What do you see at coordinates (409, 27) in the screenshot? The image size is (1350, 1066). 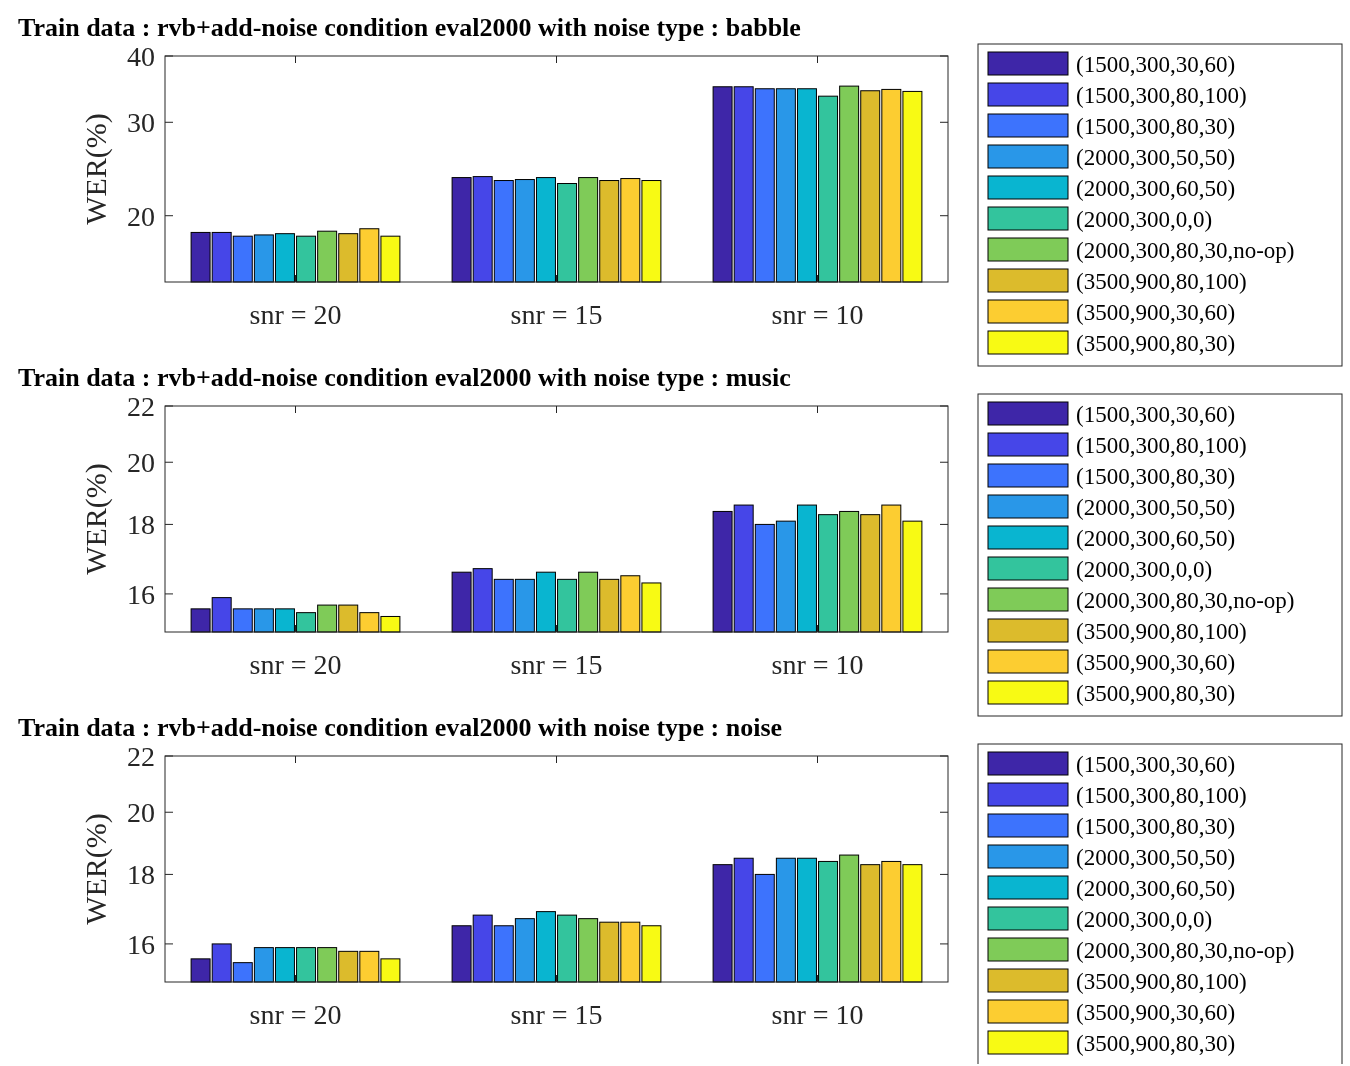 I see `chart-title: Train data : rvb+add-noise condition eval2000 with noise type : babble` at bounding box center [409, 27].